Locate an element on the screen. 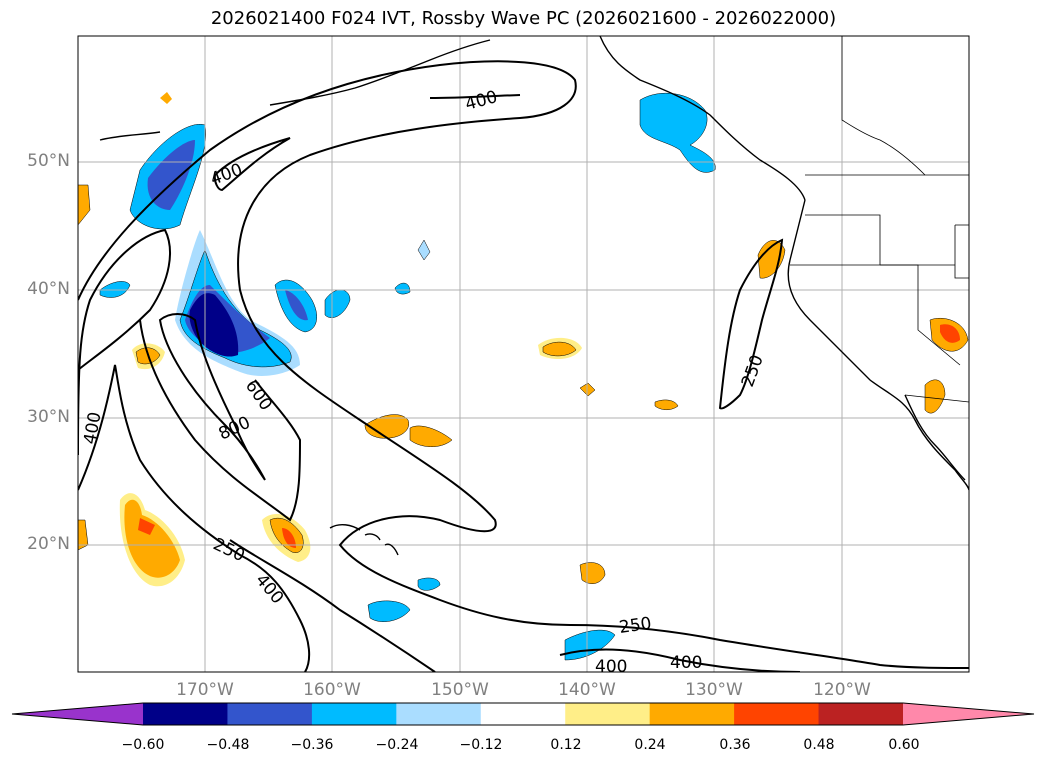 The height and width of the screenshot is (765, 1047). contour-label: 250 is located at coordinates (635, 626).